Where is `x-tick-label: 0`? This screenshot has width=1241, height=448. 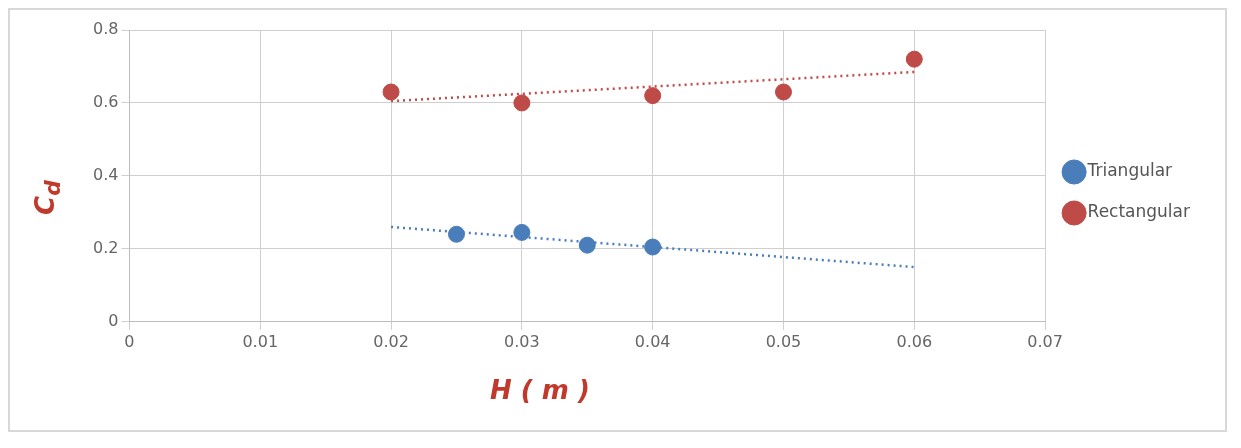 x-tick-label: 0 is located at coordinates (129, 341).